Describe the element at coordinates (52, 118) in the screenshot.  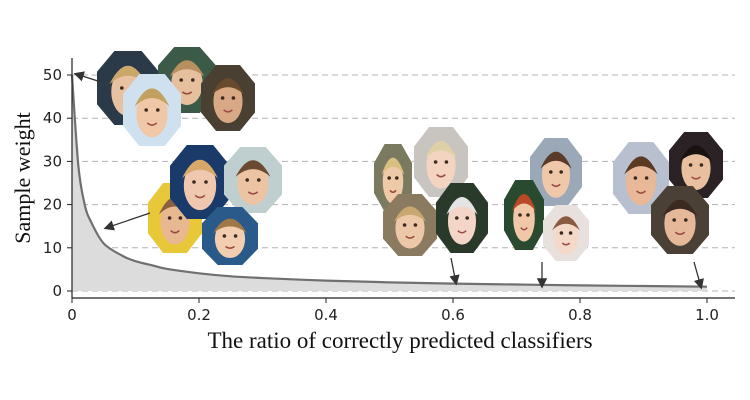
I see `y-tick-label: 40` at that location.